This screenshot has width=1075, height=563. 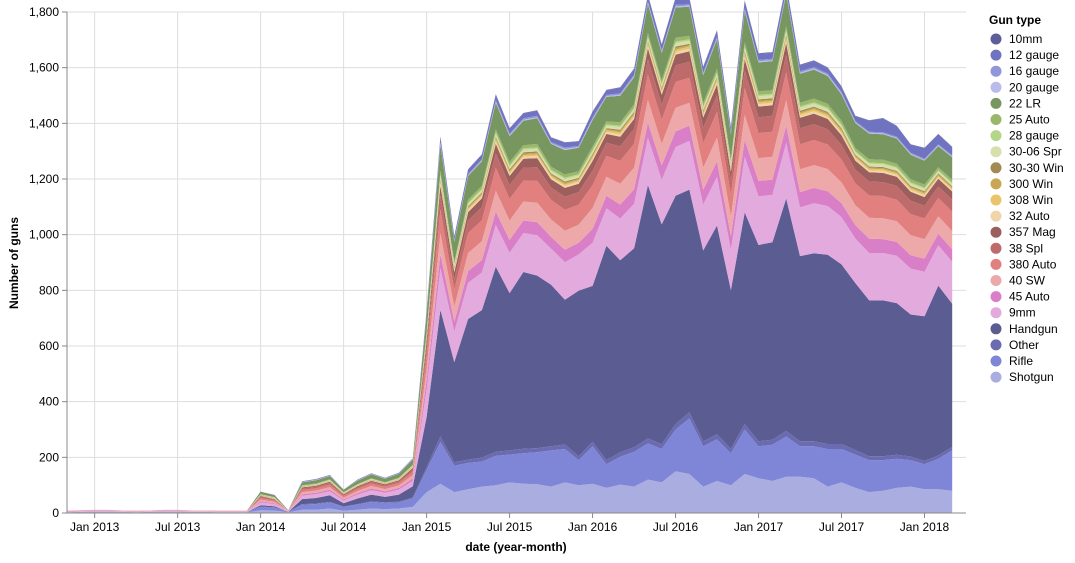 I want to click on legend-label: 32 Auto, so click(x=1029, y=216).